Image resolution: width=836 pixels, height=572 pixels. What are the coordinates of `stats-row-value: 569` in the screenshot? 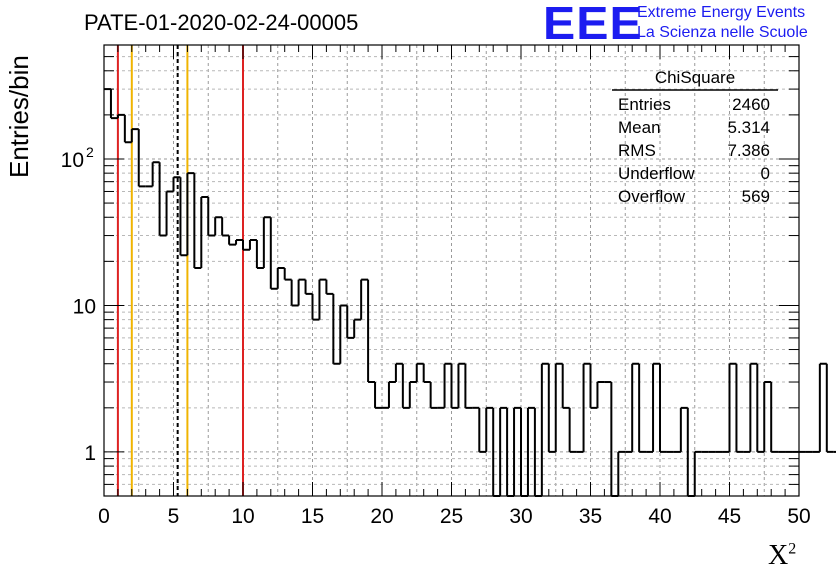 It's located at (756, 196).